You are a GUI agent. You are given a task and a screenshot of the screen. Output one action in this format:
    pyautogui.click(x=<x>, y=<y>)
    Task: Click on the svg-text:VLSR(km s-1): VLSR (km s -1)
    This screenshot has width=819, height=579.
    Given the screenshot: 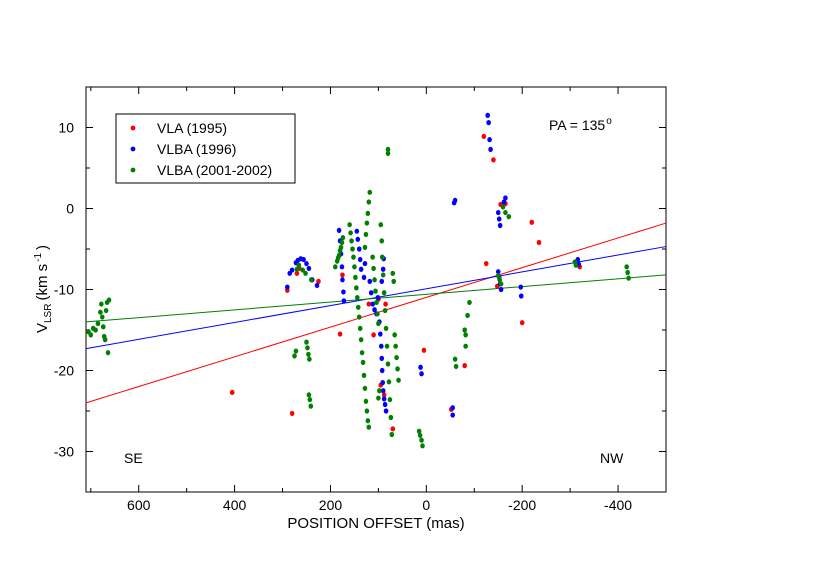 What is the action you would take?
    pyautogui.click(x=43, y=289)
    